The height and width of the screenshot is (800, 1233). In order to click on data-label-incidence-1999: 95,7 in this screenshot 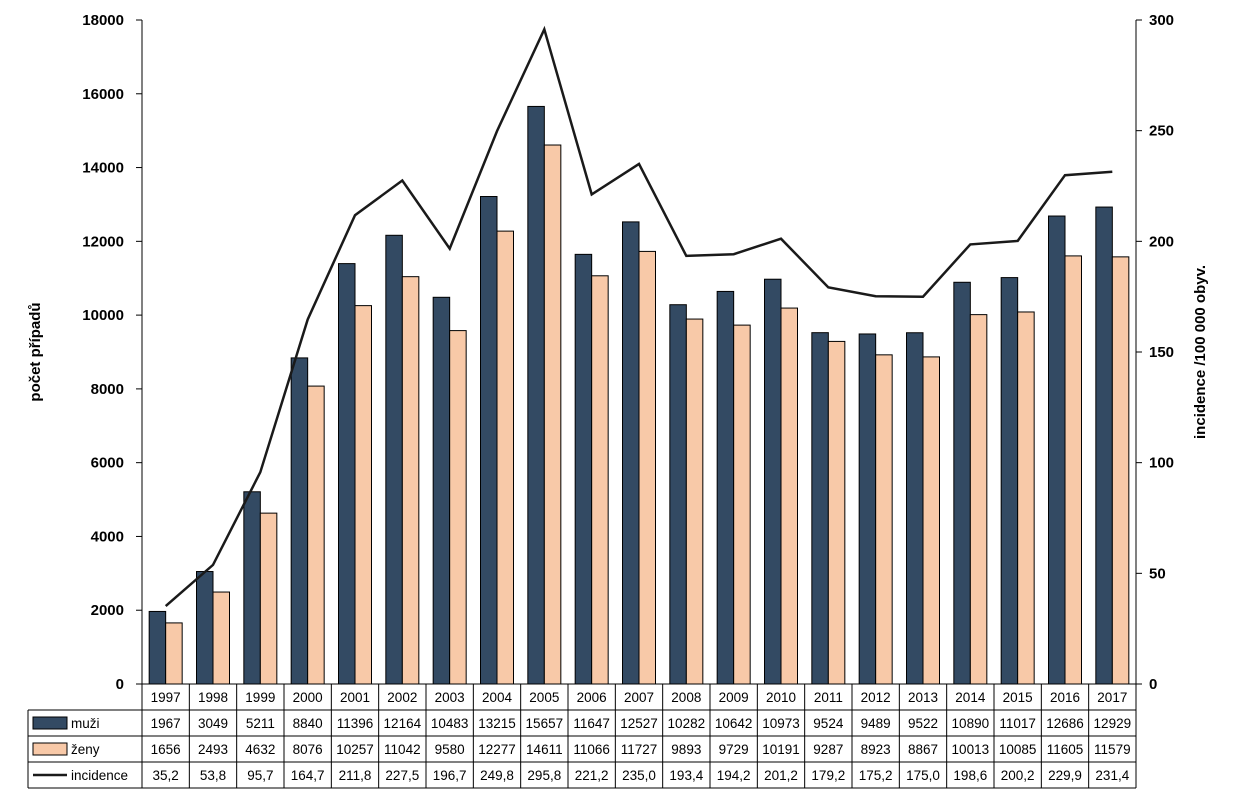, I will do `click(260, 775)`.